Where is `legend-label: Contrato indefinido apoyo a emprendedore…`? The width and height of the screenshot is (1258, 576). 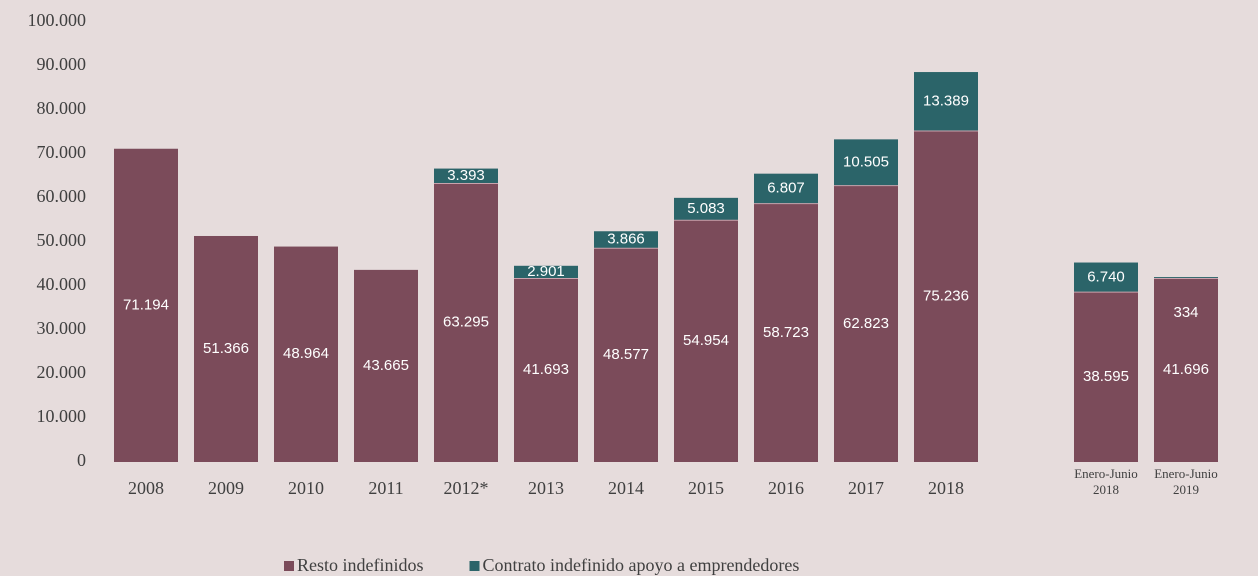 legend-label: Contrato indefinido apoyo a emprendedore… is located at coordinates (641, 565).